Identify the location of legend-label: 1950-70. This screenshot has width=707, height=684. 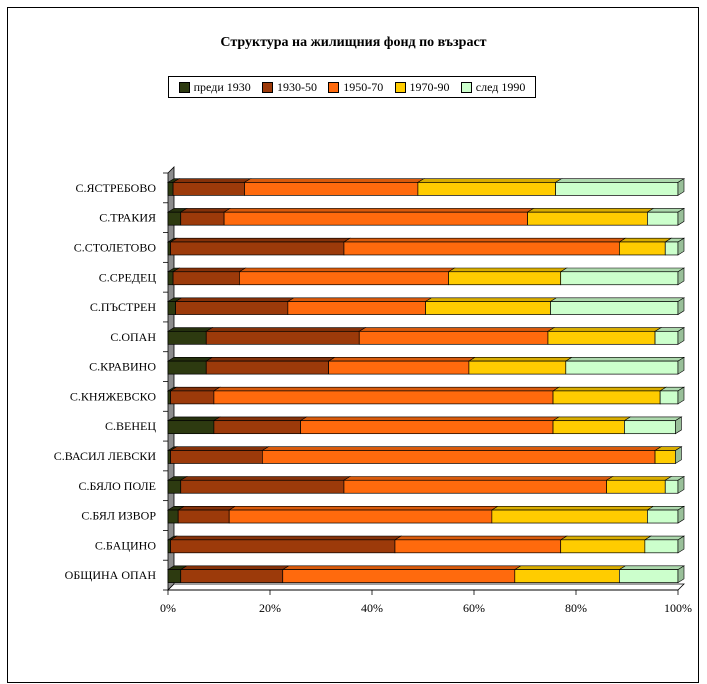
(363, 86).